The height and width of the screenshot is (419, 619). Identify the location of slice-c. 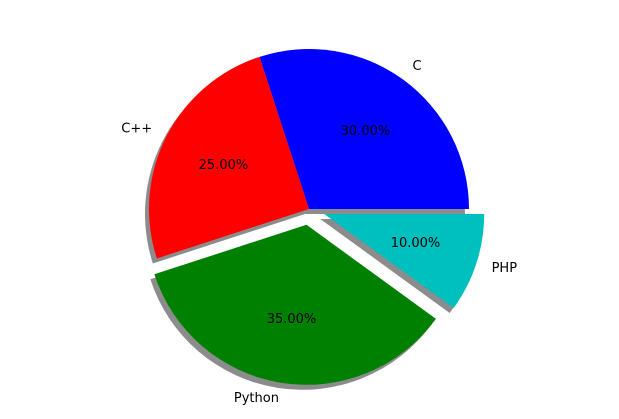
(364, 129).